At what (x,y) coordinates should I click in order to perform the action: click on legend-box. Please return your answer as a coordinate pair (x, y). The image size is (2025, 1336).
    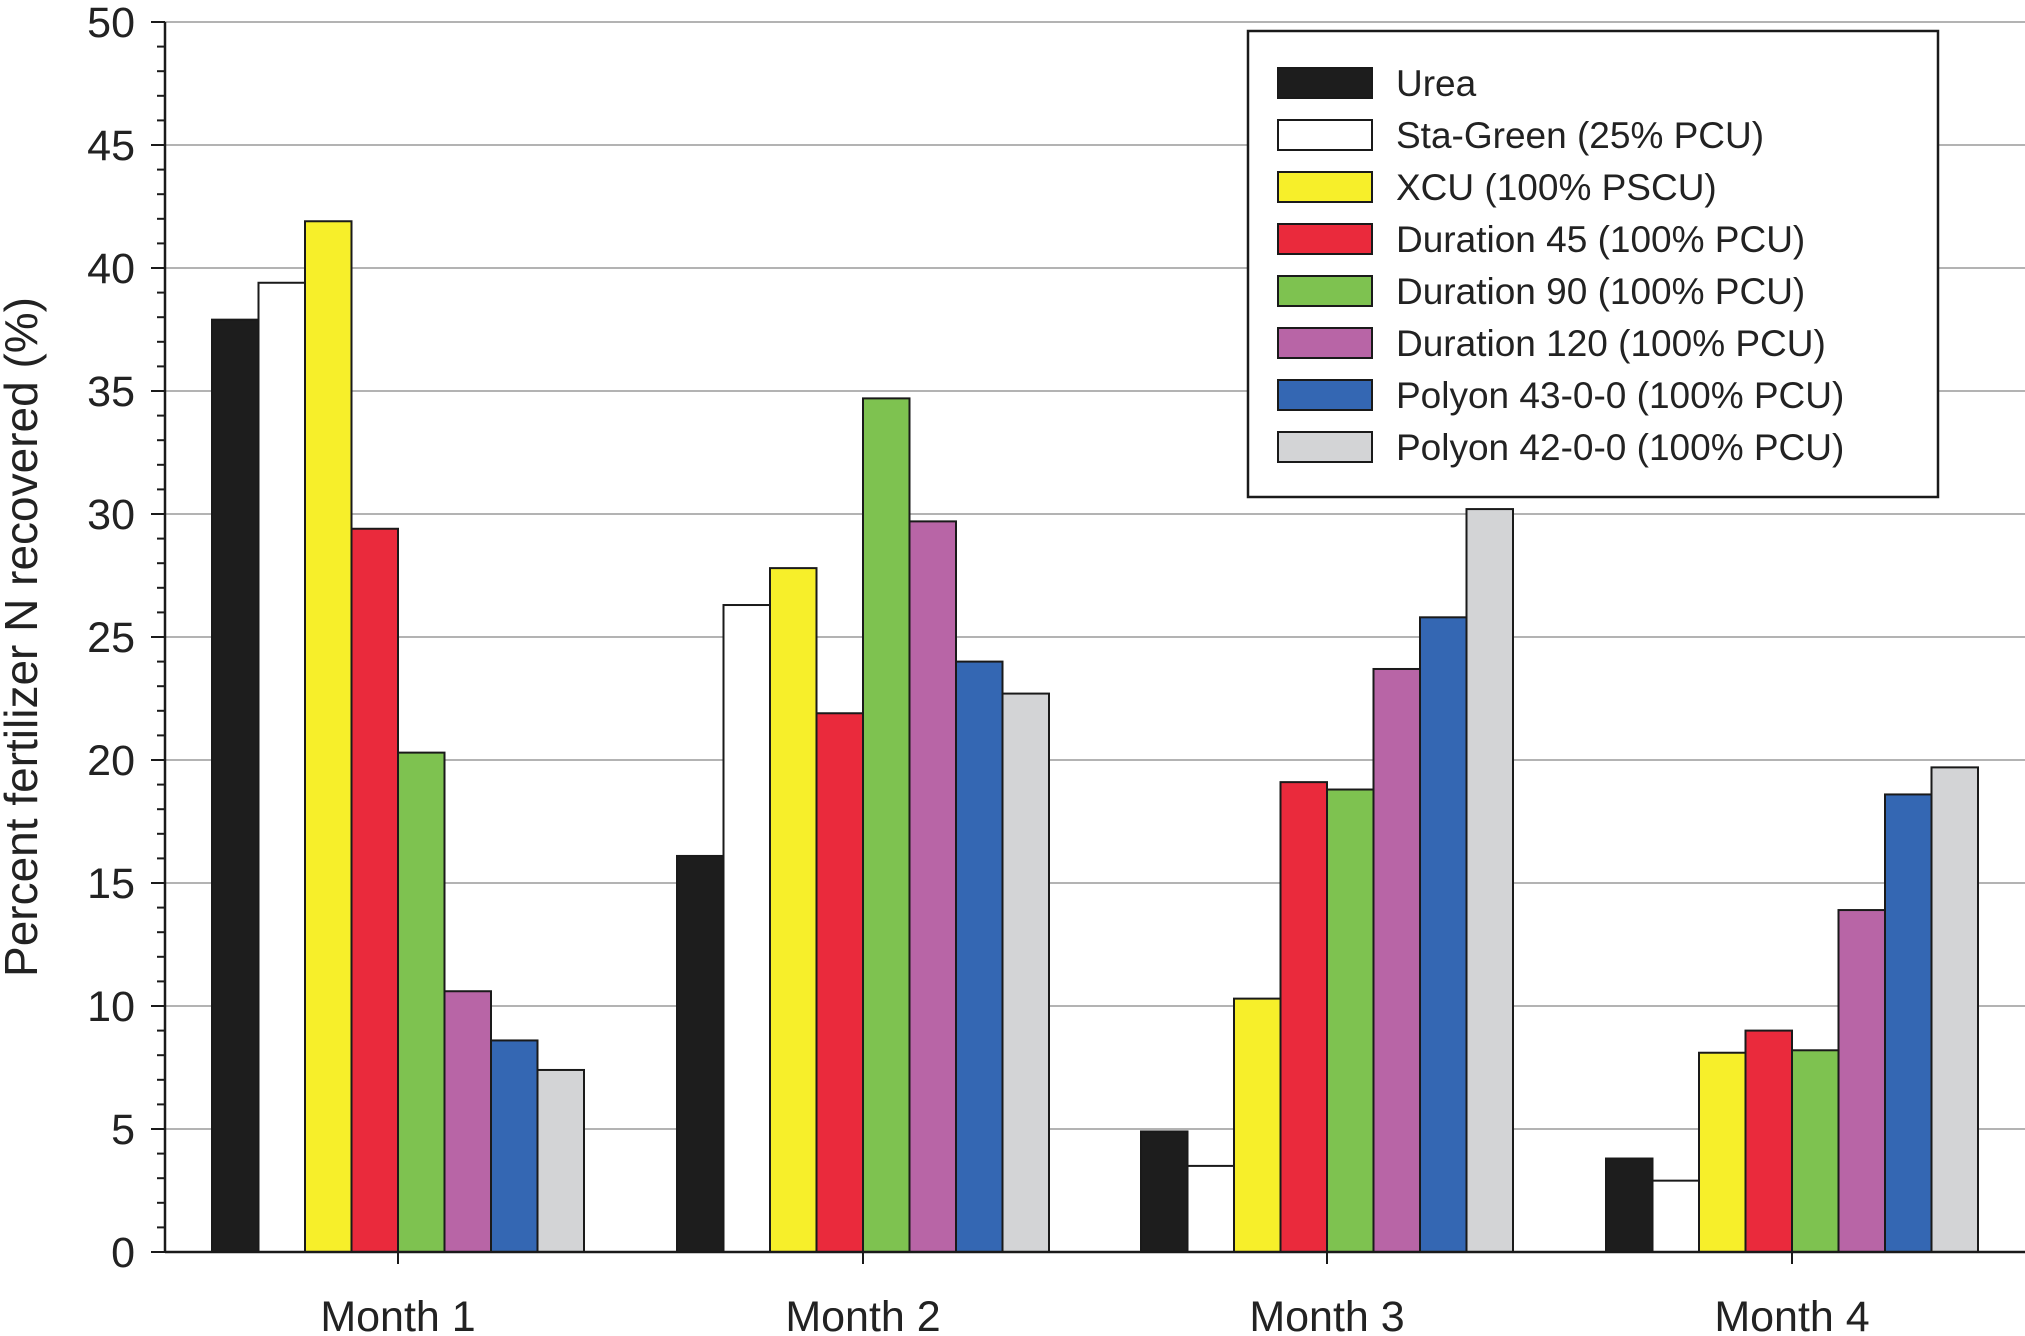
    Looking at the image, I should click on (1593, 264).